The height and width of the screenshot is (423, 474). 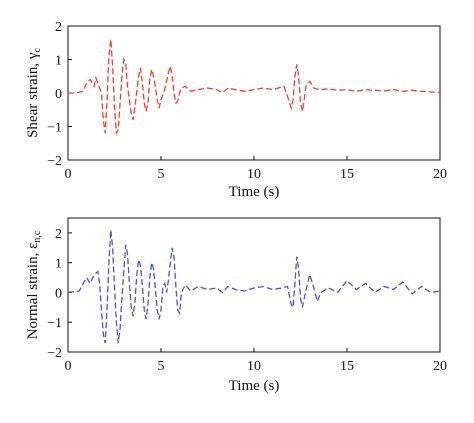 What do you see at coordinates (68, 174) in the screenshot?
I see `shear-x-tick-label: 0` at bounding box center [68, 174].